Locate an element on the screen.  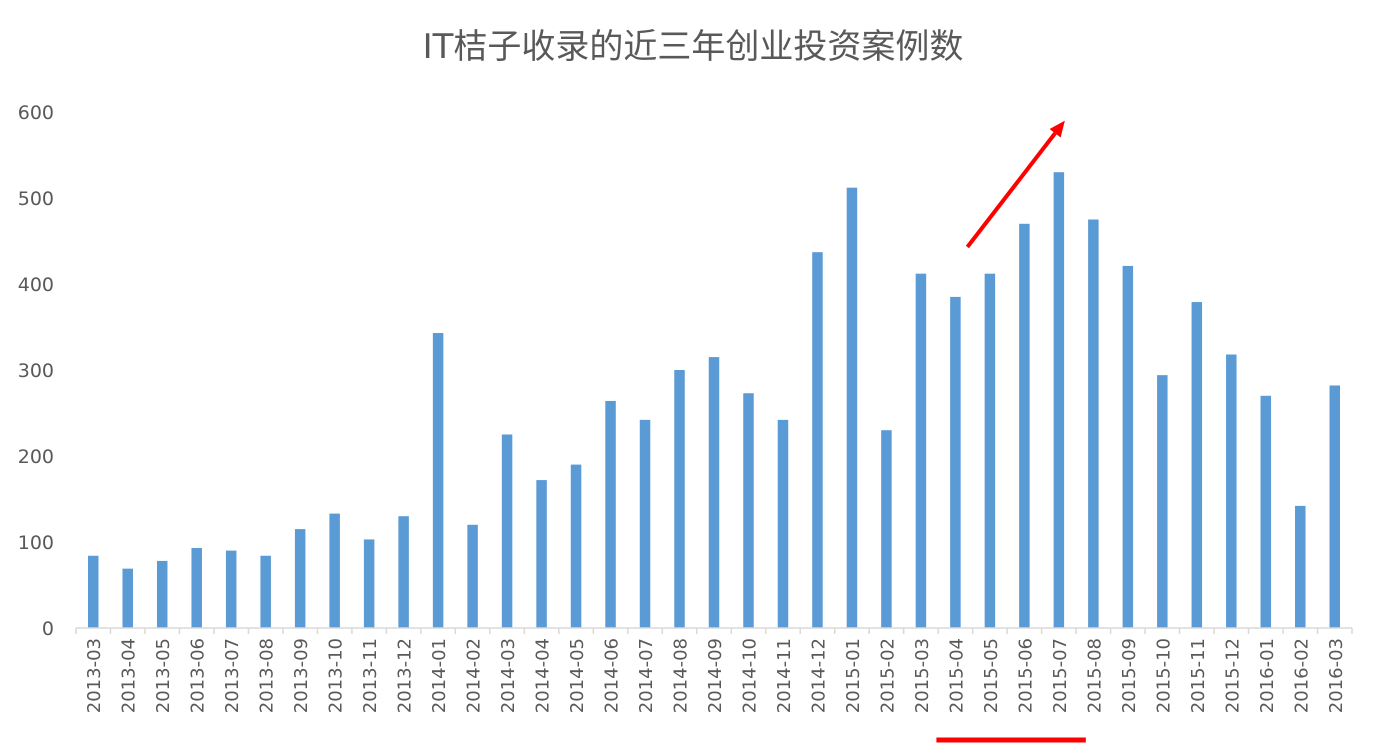
x-tick-label: 2014-09 is located at coordinates (715, 675).